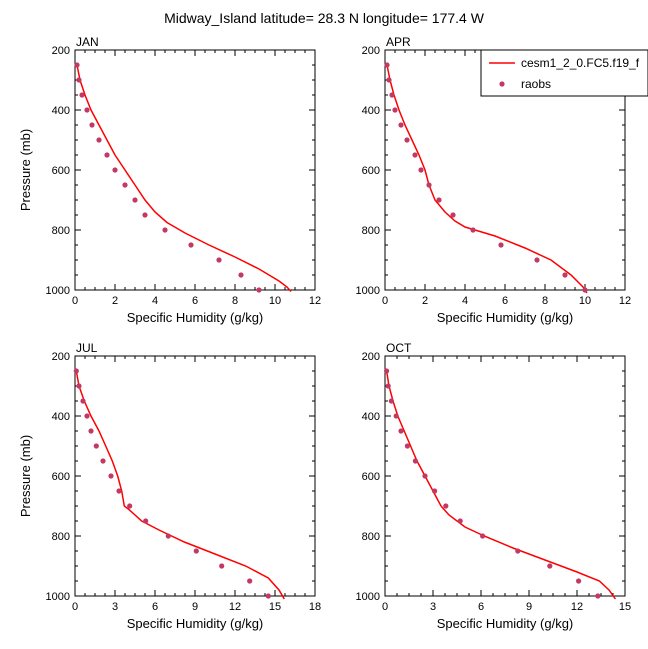  I want to click on y-axis-title: Pressure (mb), so click(25, 476).